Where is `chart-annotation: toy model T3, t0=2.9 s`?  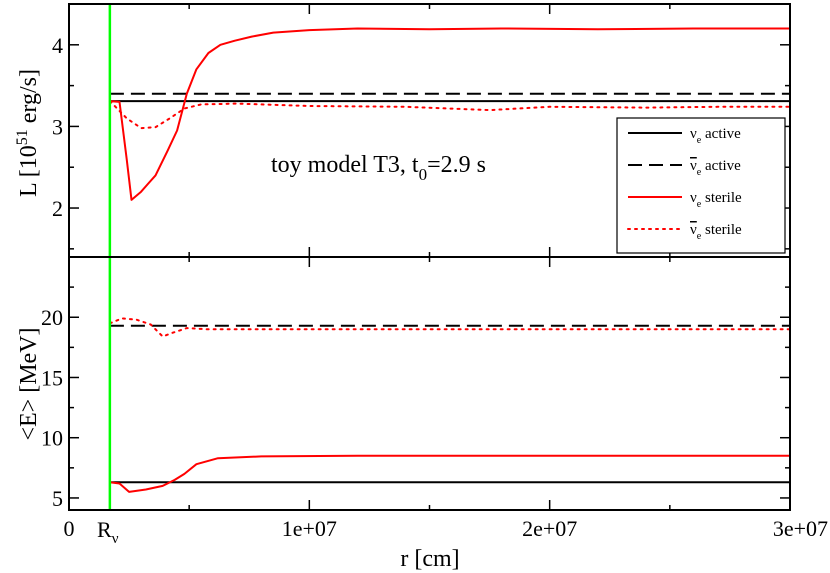
chart-annotation: toy model T3, t0=2.9 s is located at coordinates (378, 168).